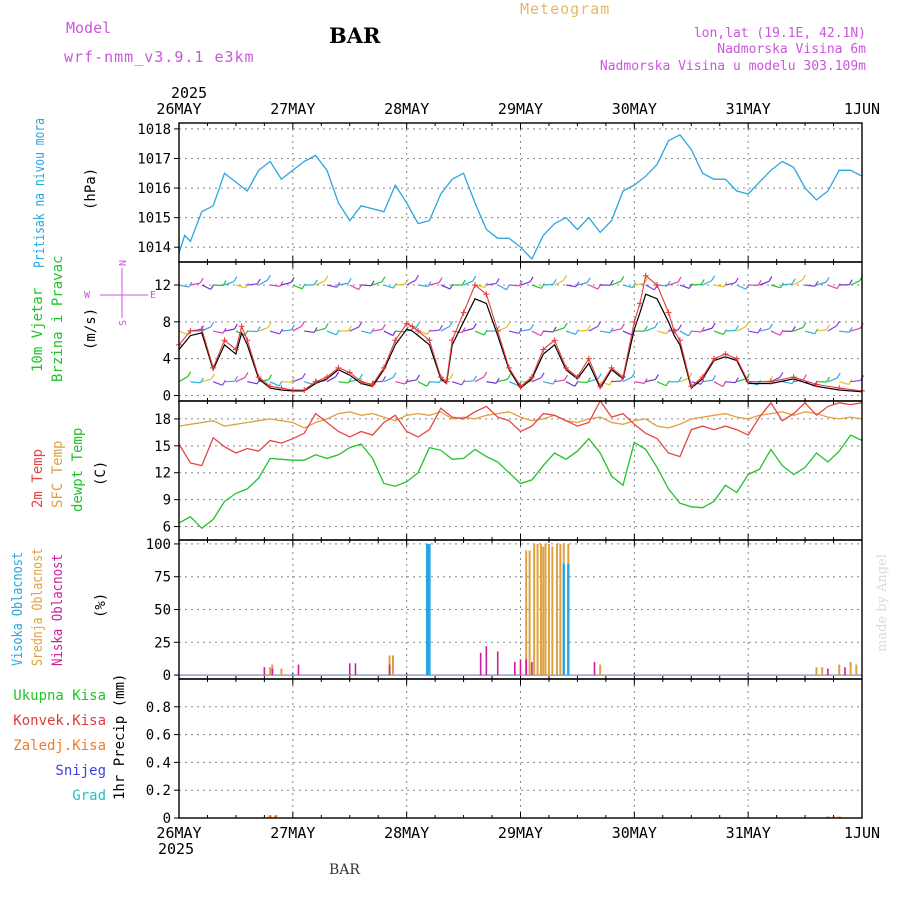 This screenshot has width=900, height=900. Describe the element at coordinates (153, 295) in the screenshot. I see `compass-e: E` at that location.